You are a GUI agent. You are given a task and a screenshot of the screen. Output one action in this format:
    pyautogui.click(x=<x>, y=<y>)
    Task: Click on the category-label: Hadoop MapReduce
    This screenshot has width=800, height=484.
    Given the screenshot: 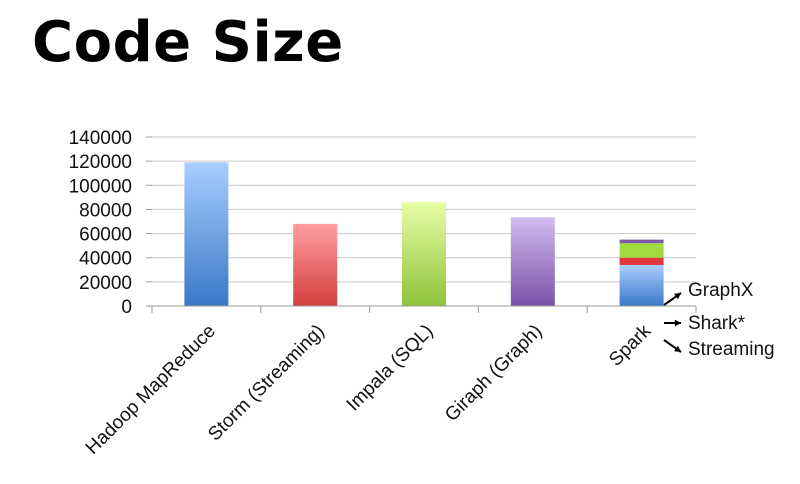 What is the action you would take?
    pyautogui.click(x=151, y=390)
    